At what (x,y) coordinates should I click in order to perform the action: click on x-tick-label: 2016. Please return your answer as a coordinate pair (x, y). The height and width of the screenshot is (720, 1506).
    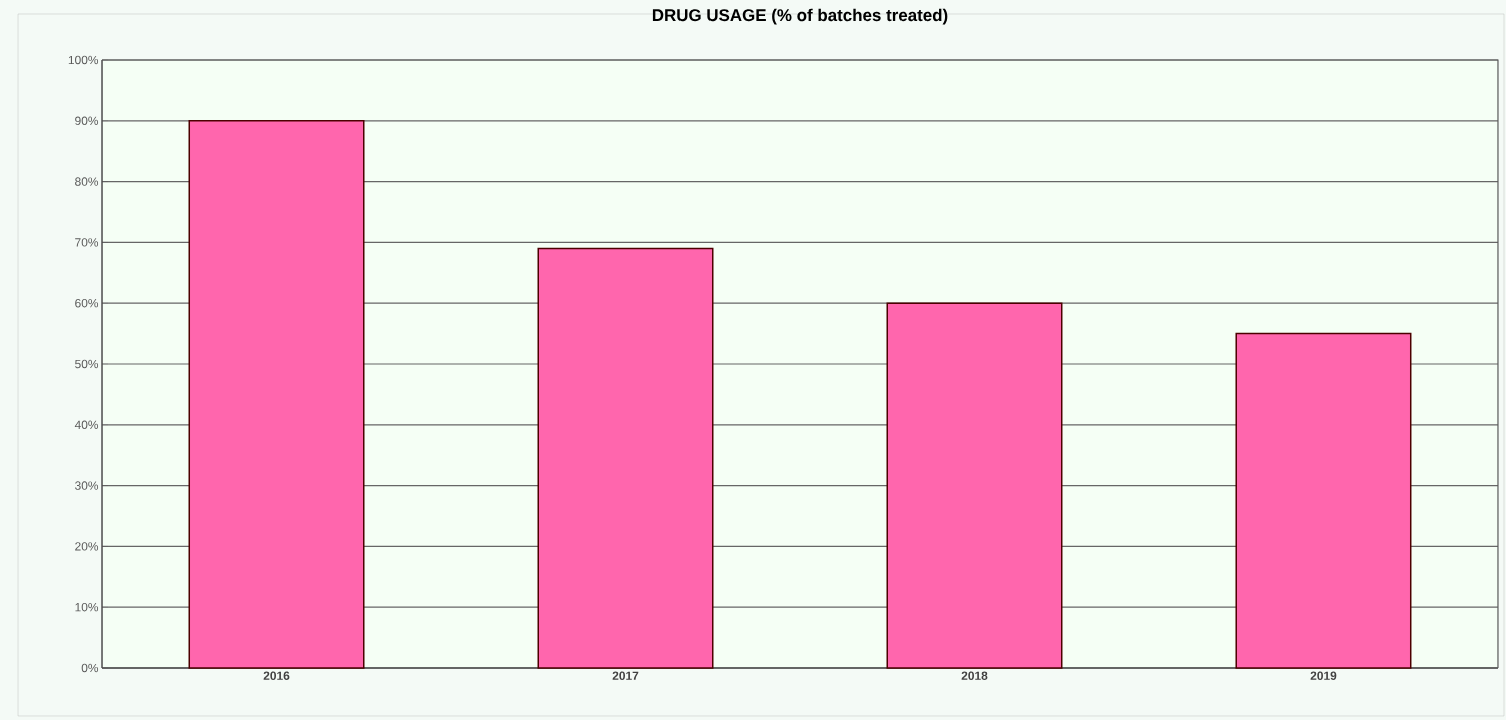
    Looking at the image, I should click on (276, 675).